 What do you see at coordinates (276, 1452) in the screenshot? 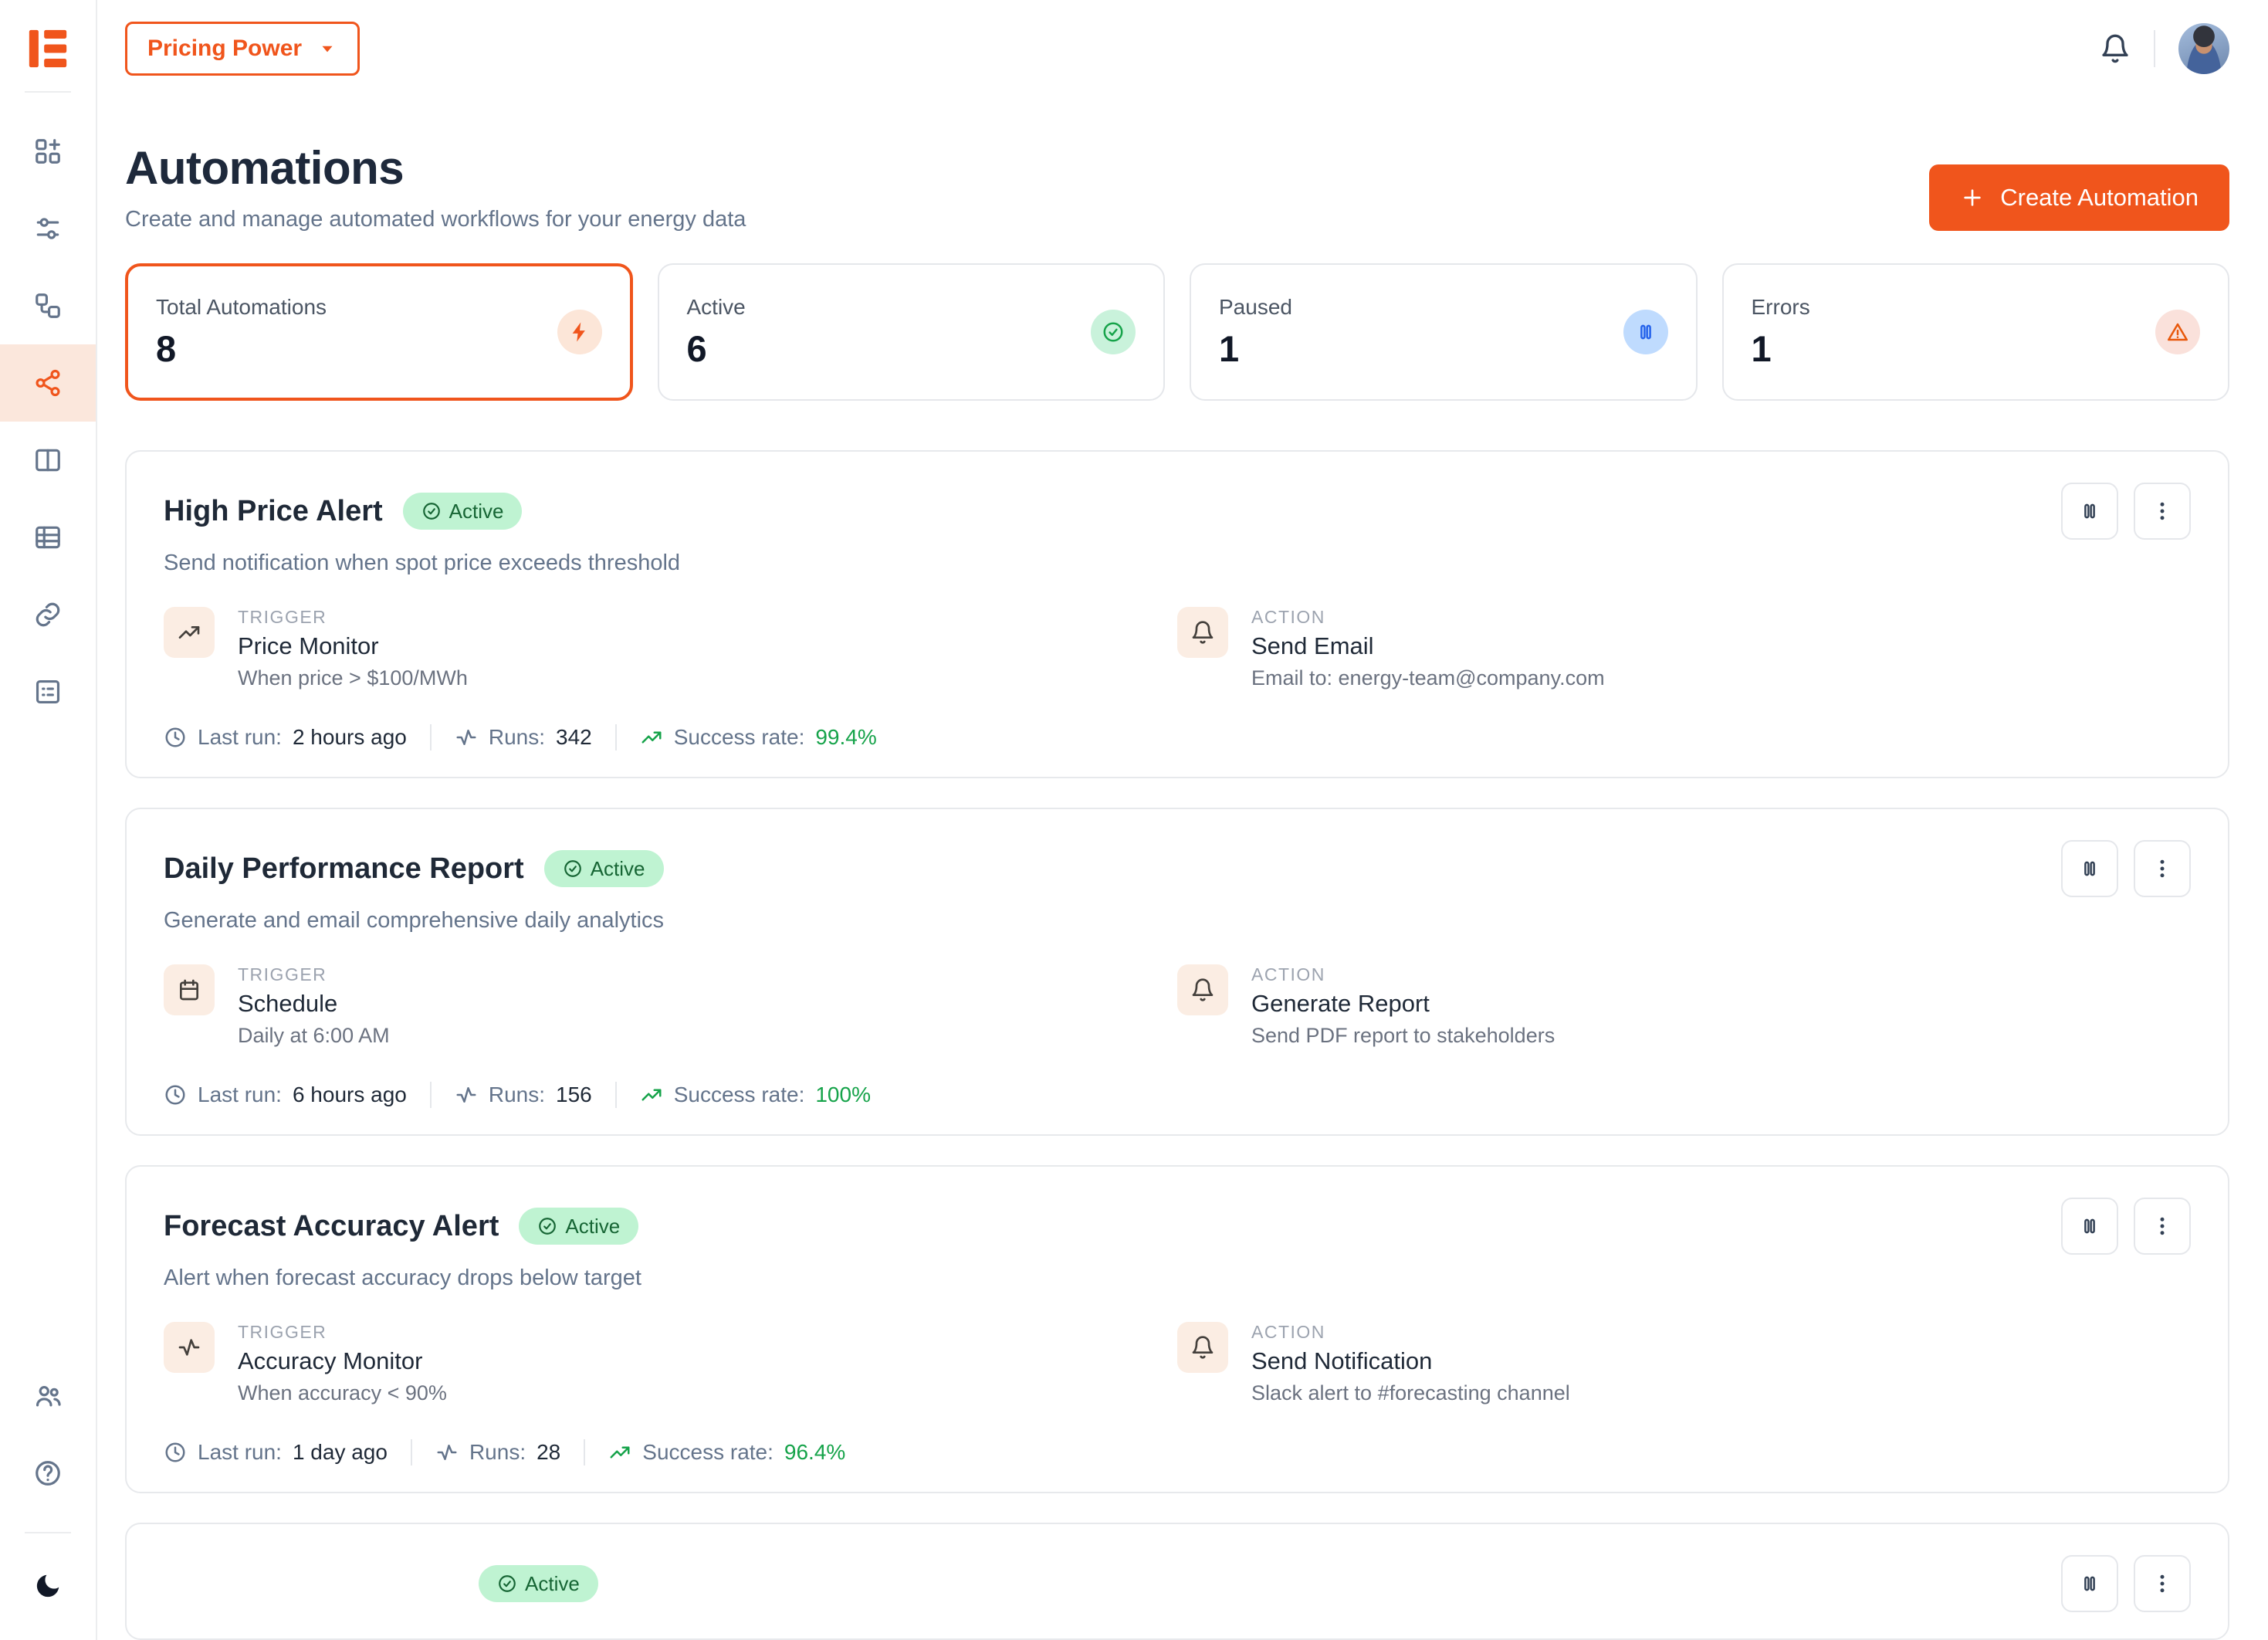
I see `last-run-meta: Last run: 1 day ago` at bounding box center [276, 1452].